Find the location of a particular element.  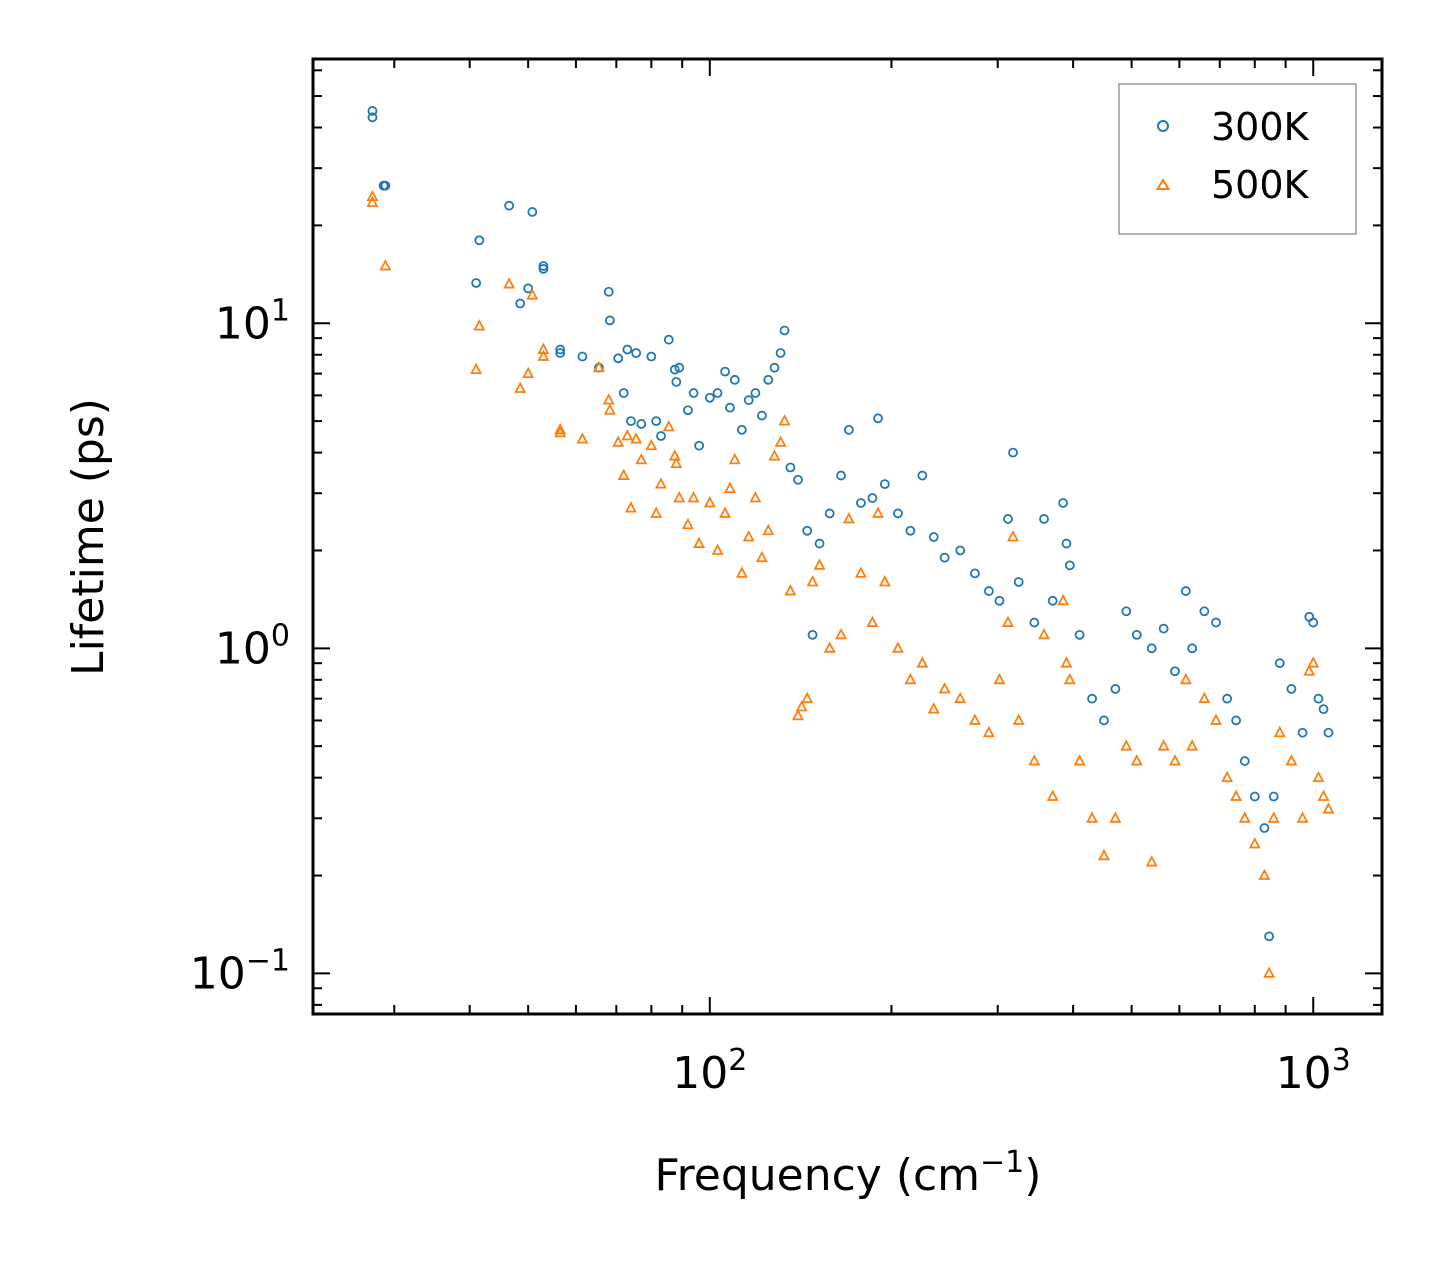

legend-box is located at coordinates (1237, 159).